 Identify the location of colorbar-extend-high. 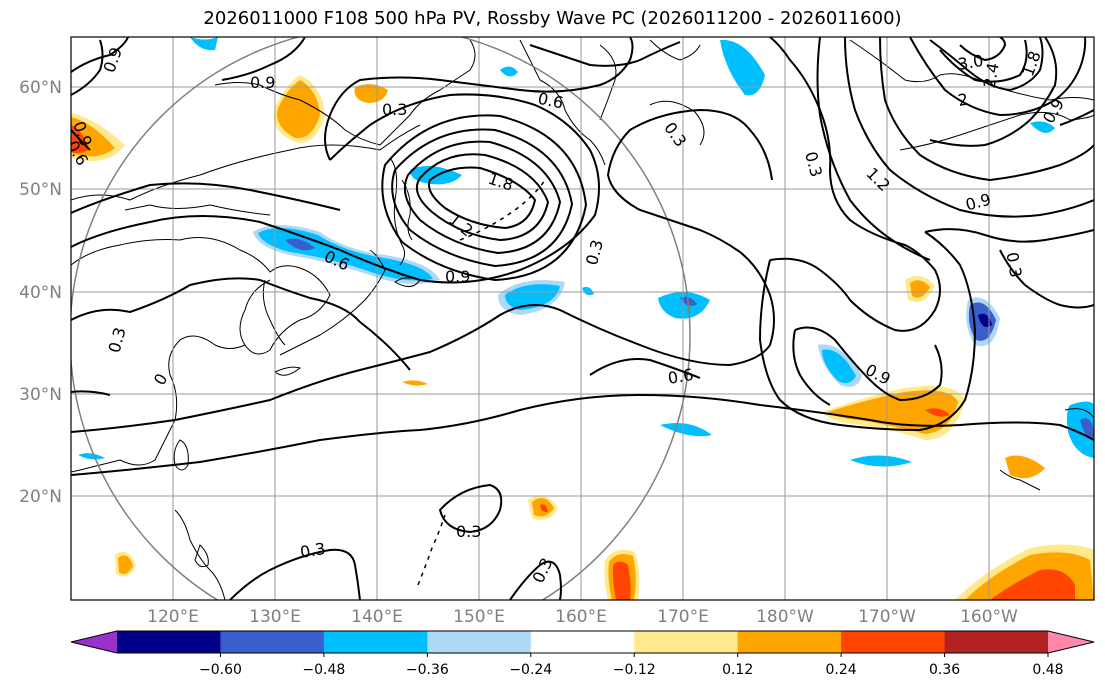
(1071, 642).